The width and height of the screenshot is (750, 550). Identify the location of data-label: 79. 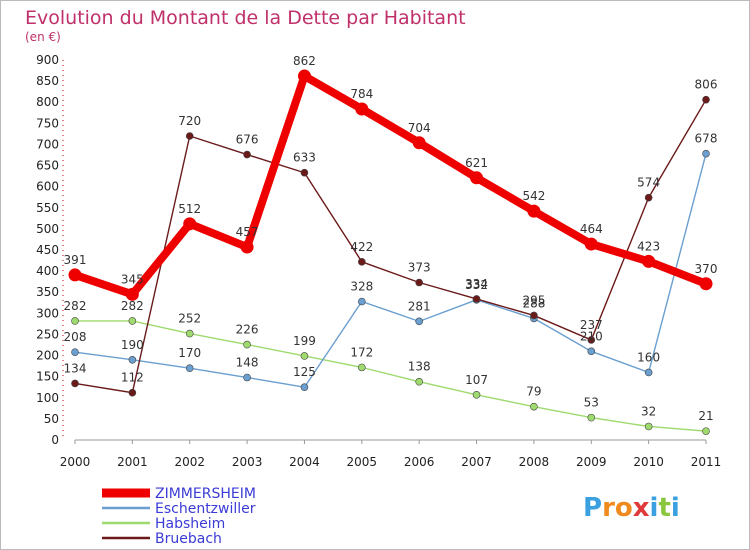
(533, 392).